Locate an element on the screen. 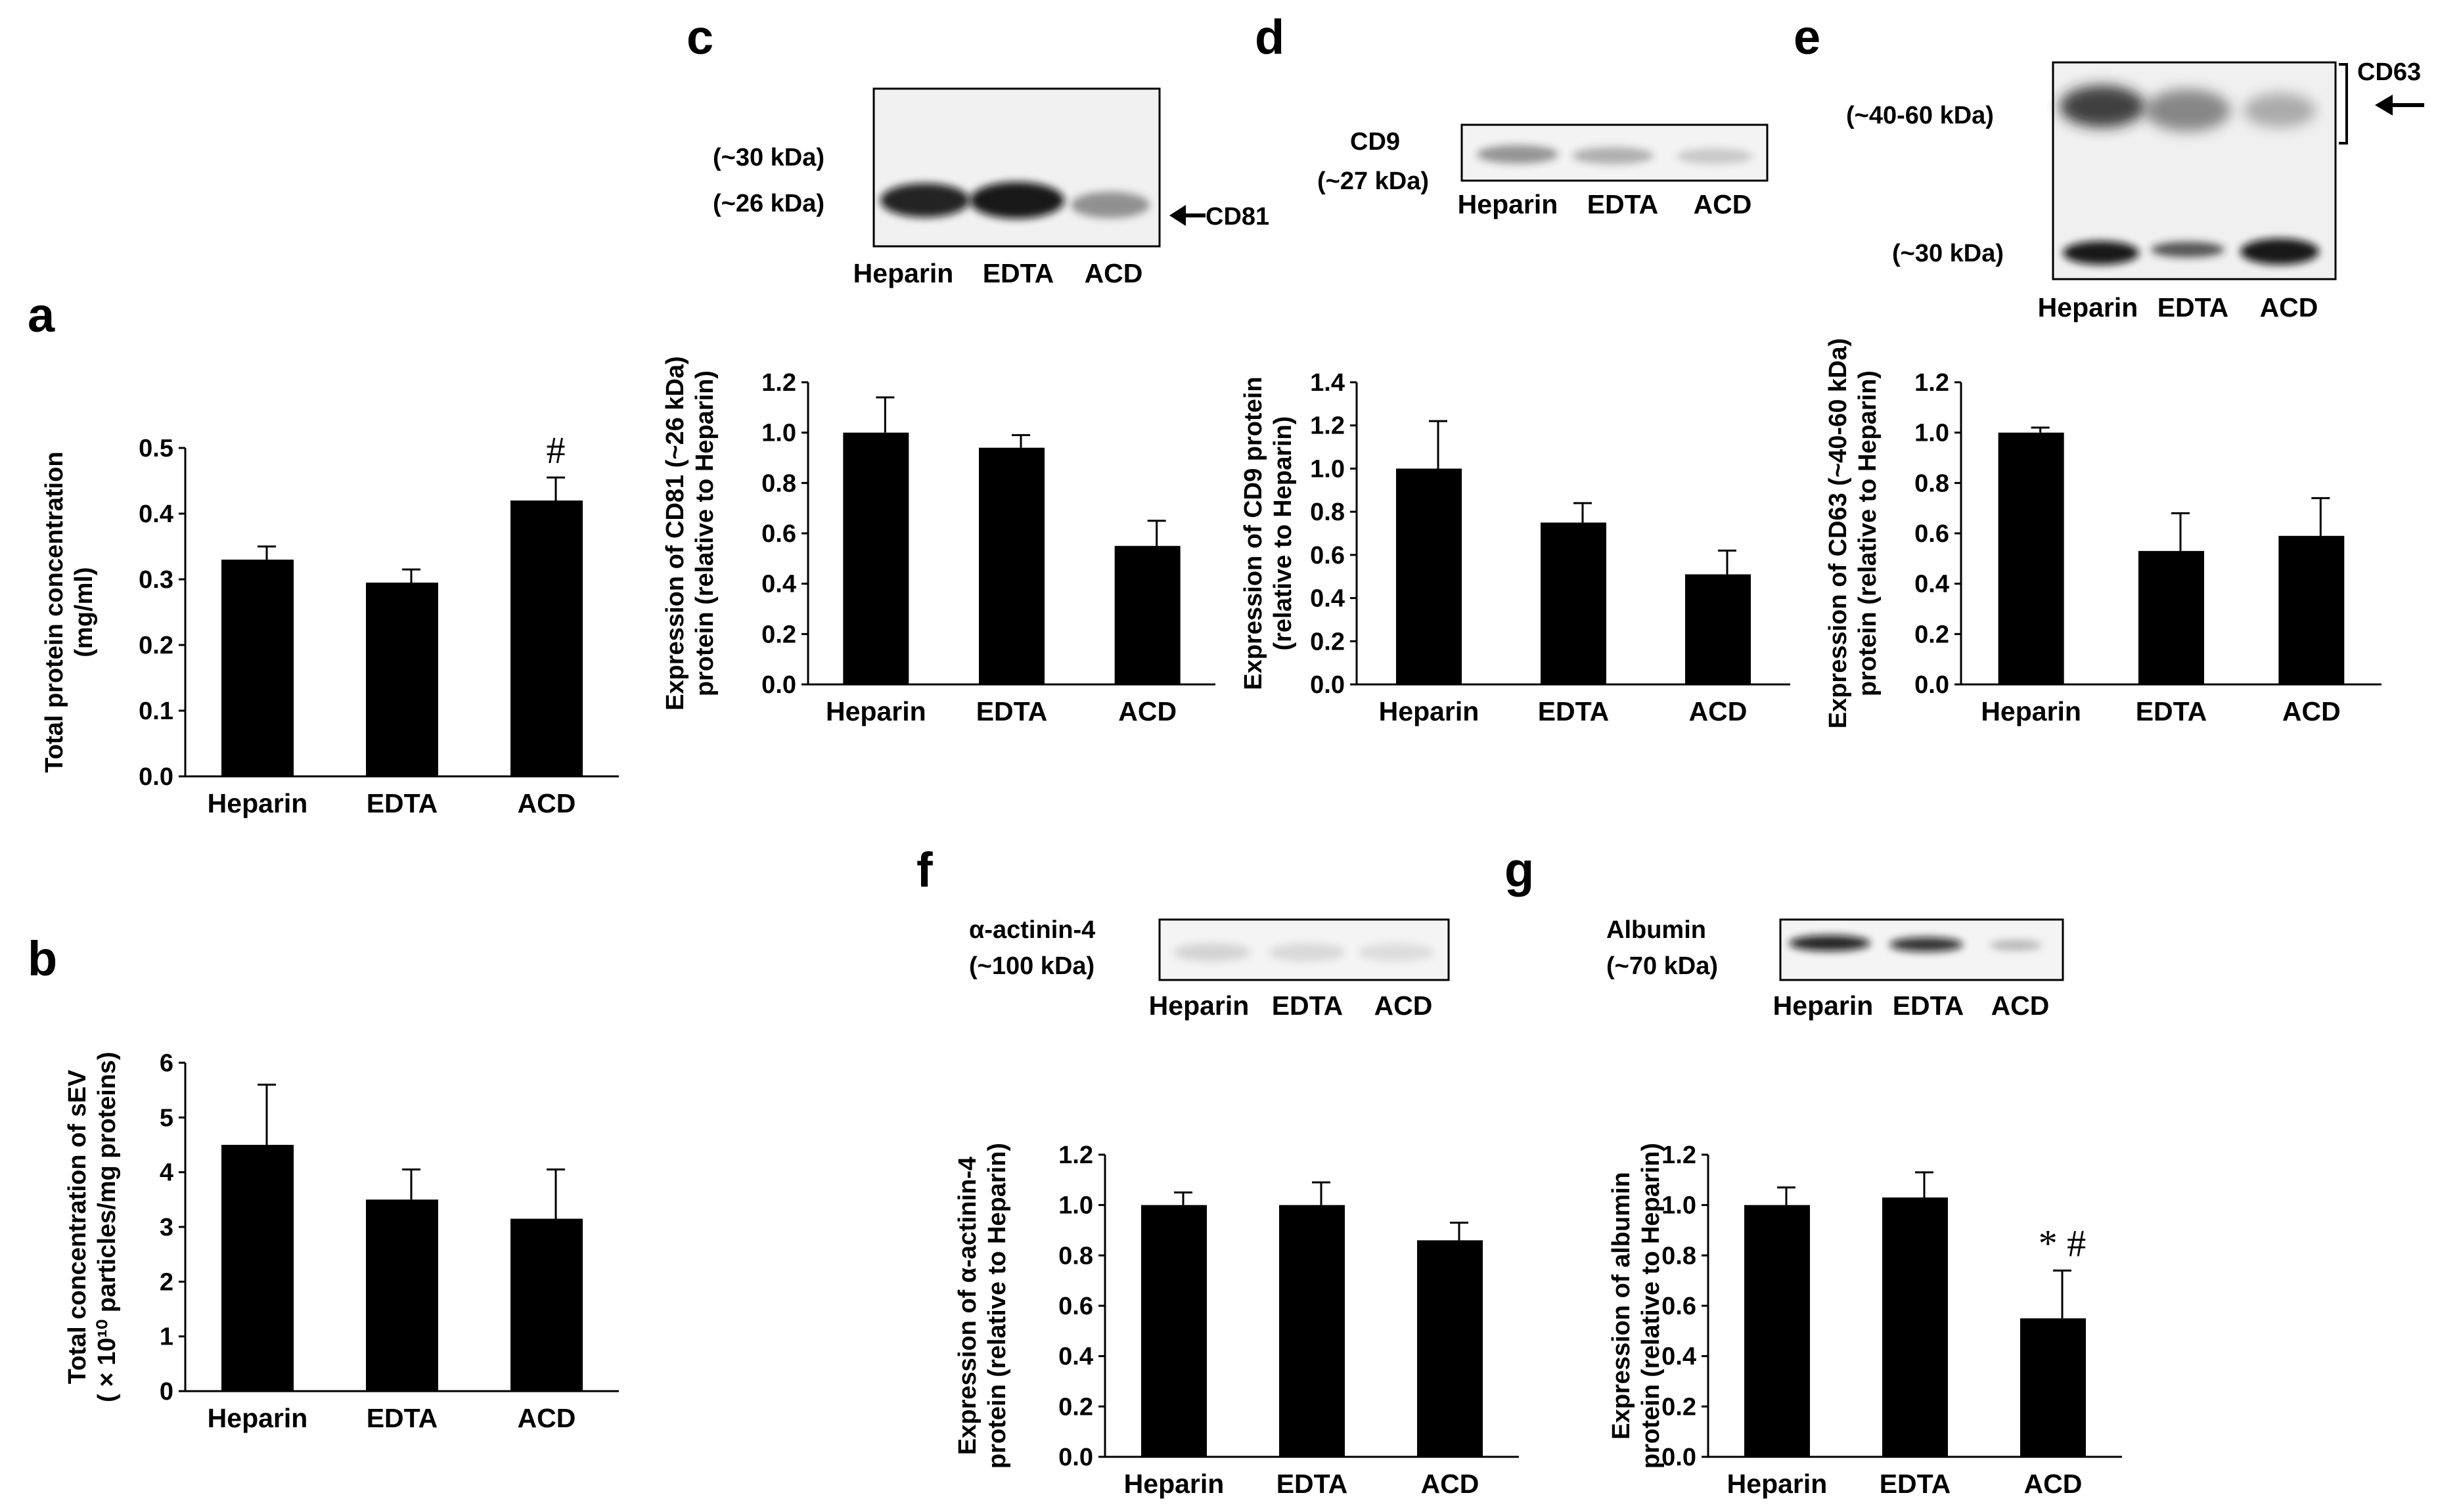 This screenshot has width=2438, height=1512. chart-f-ytick-label: 0.0 is located at coordinates (1075, 1457).